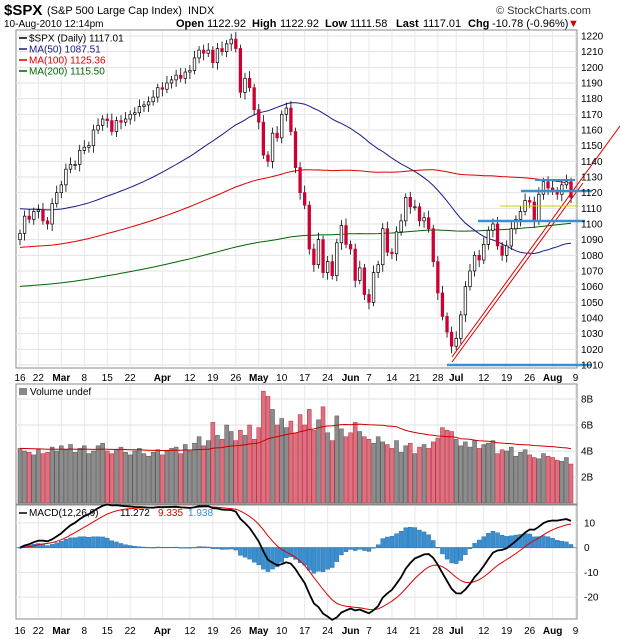 The image size is (620, 639). I want to click on macd-legend-prefix: MACD(12,26,9), so click(63, 513).